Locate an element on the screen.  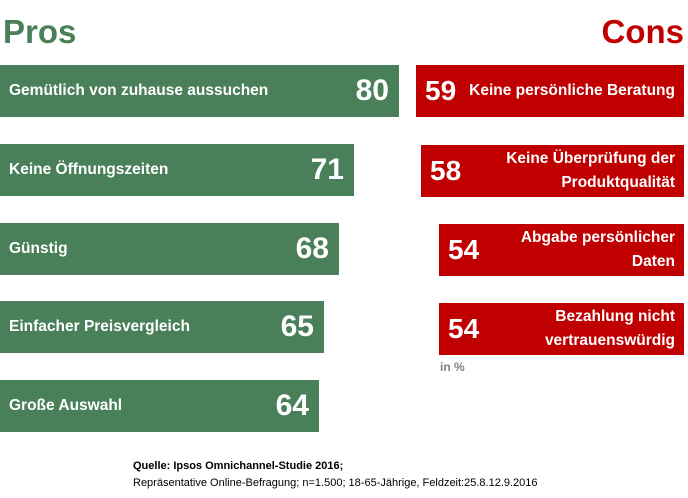
con-bar-label: Bezahlung nicht vertrauenswürdig is located at coordinates (609, 328).